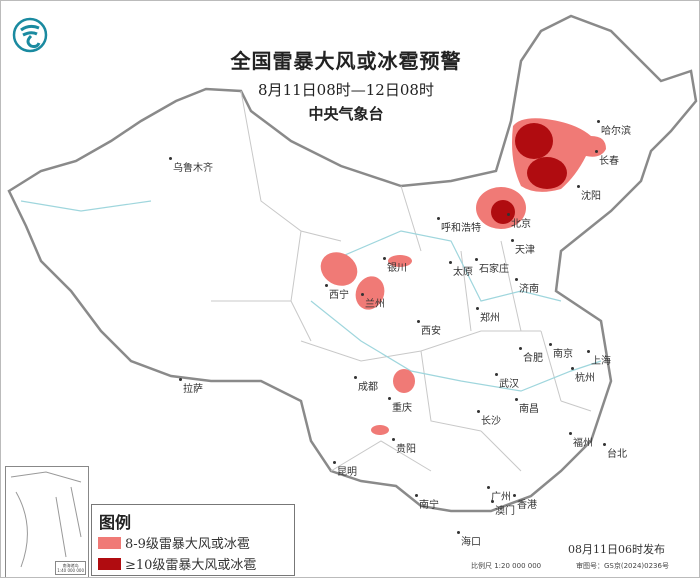  I want to click on city-label: 昆明, so click(345, 469).